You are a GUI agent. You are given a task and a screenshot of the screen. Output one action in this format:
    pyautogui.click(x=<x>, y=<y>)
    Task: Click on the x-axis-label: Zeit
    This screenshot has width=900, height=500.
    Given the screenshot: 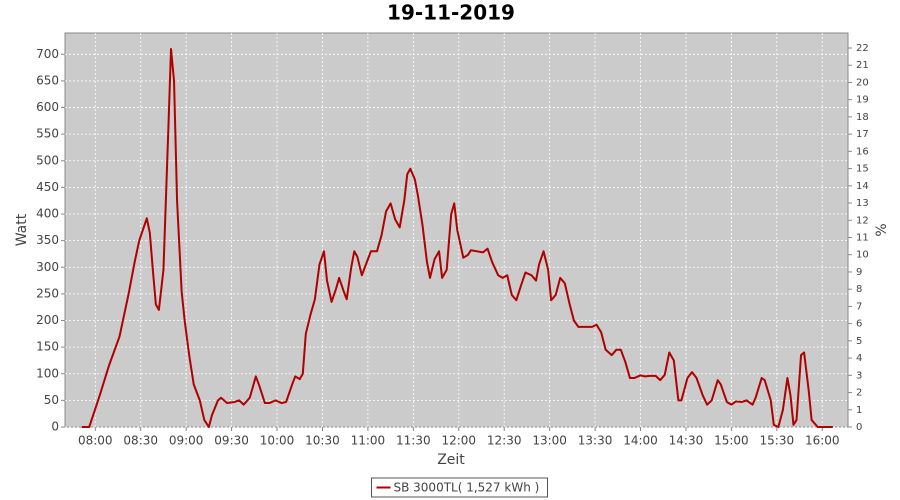 What is the action you would take?
    pyautogui.click(x=451, y=460)
    